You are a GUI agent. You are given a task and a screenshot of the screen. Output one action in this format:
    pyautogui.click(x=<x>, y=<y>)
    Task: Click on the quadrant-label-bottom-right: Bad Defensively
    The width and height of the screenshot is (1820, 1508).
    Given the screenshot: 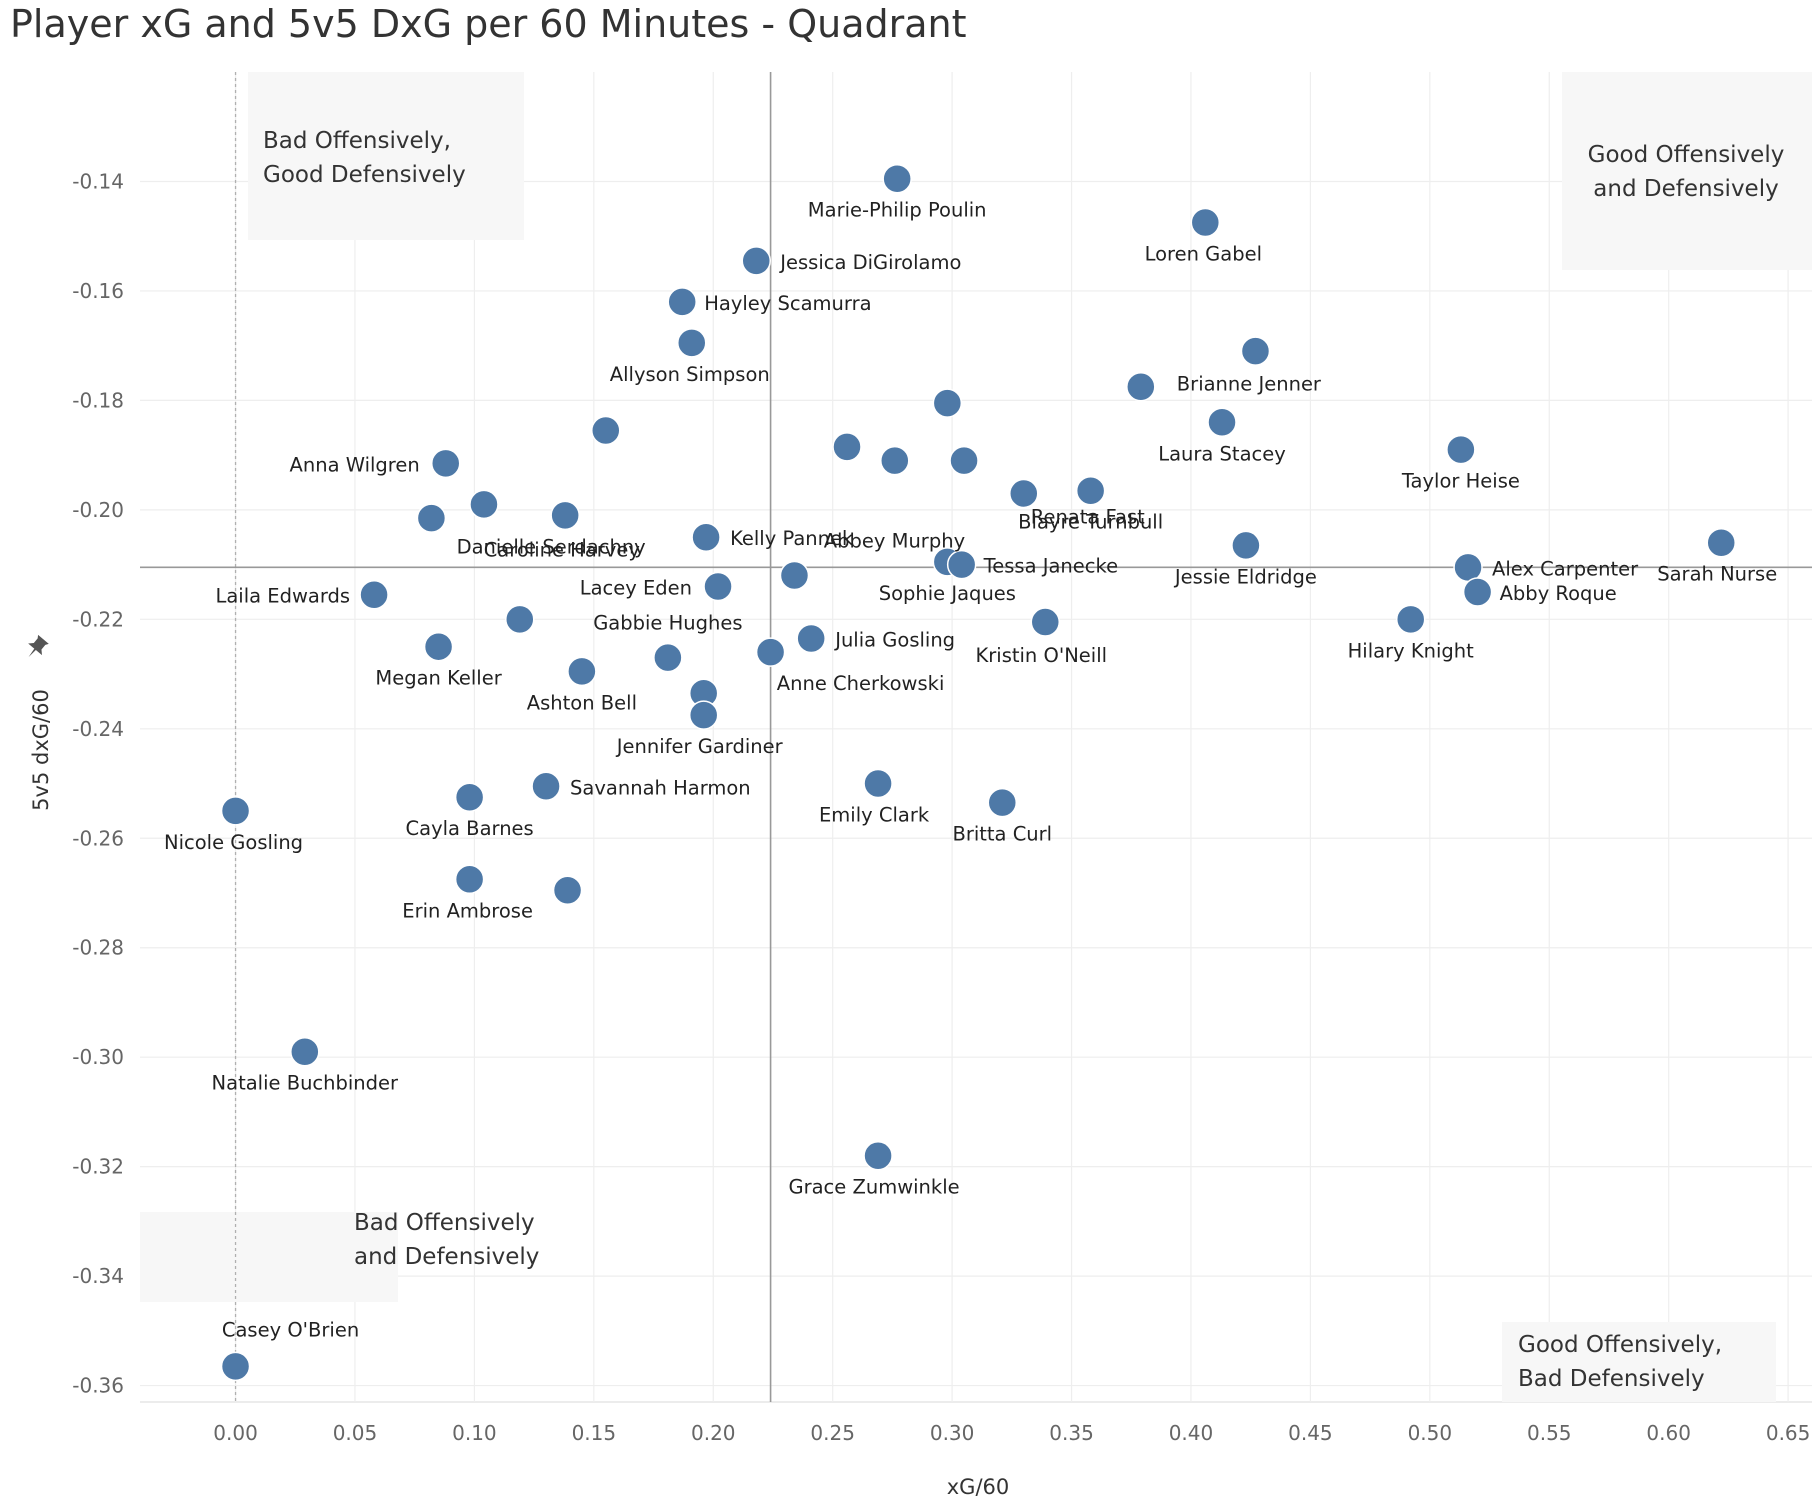 What is the action you would take?
    pyautogui.click(x=1611, y=1379)
    